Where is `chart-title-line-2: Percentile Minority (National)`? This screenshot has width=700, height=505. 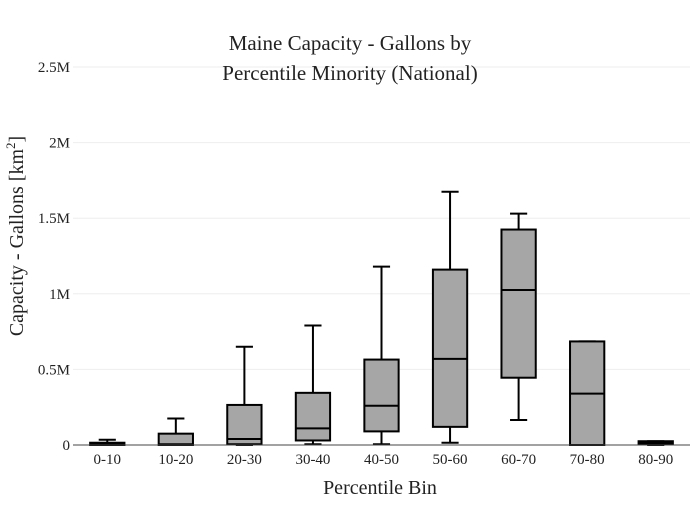 chart-title-line-2: Percentile Minority (National) is located at coordinates (349, 73).